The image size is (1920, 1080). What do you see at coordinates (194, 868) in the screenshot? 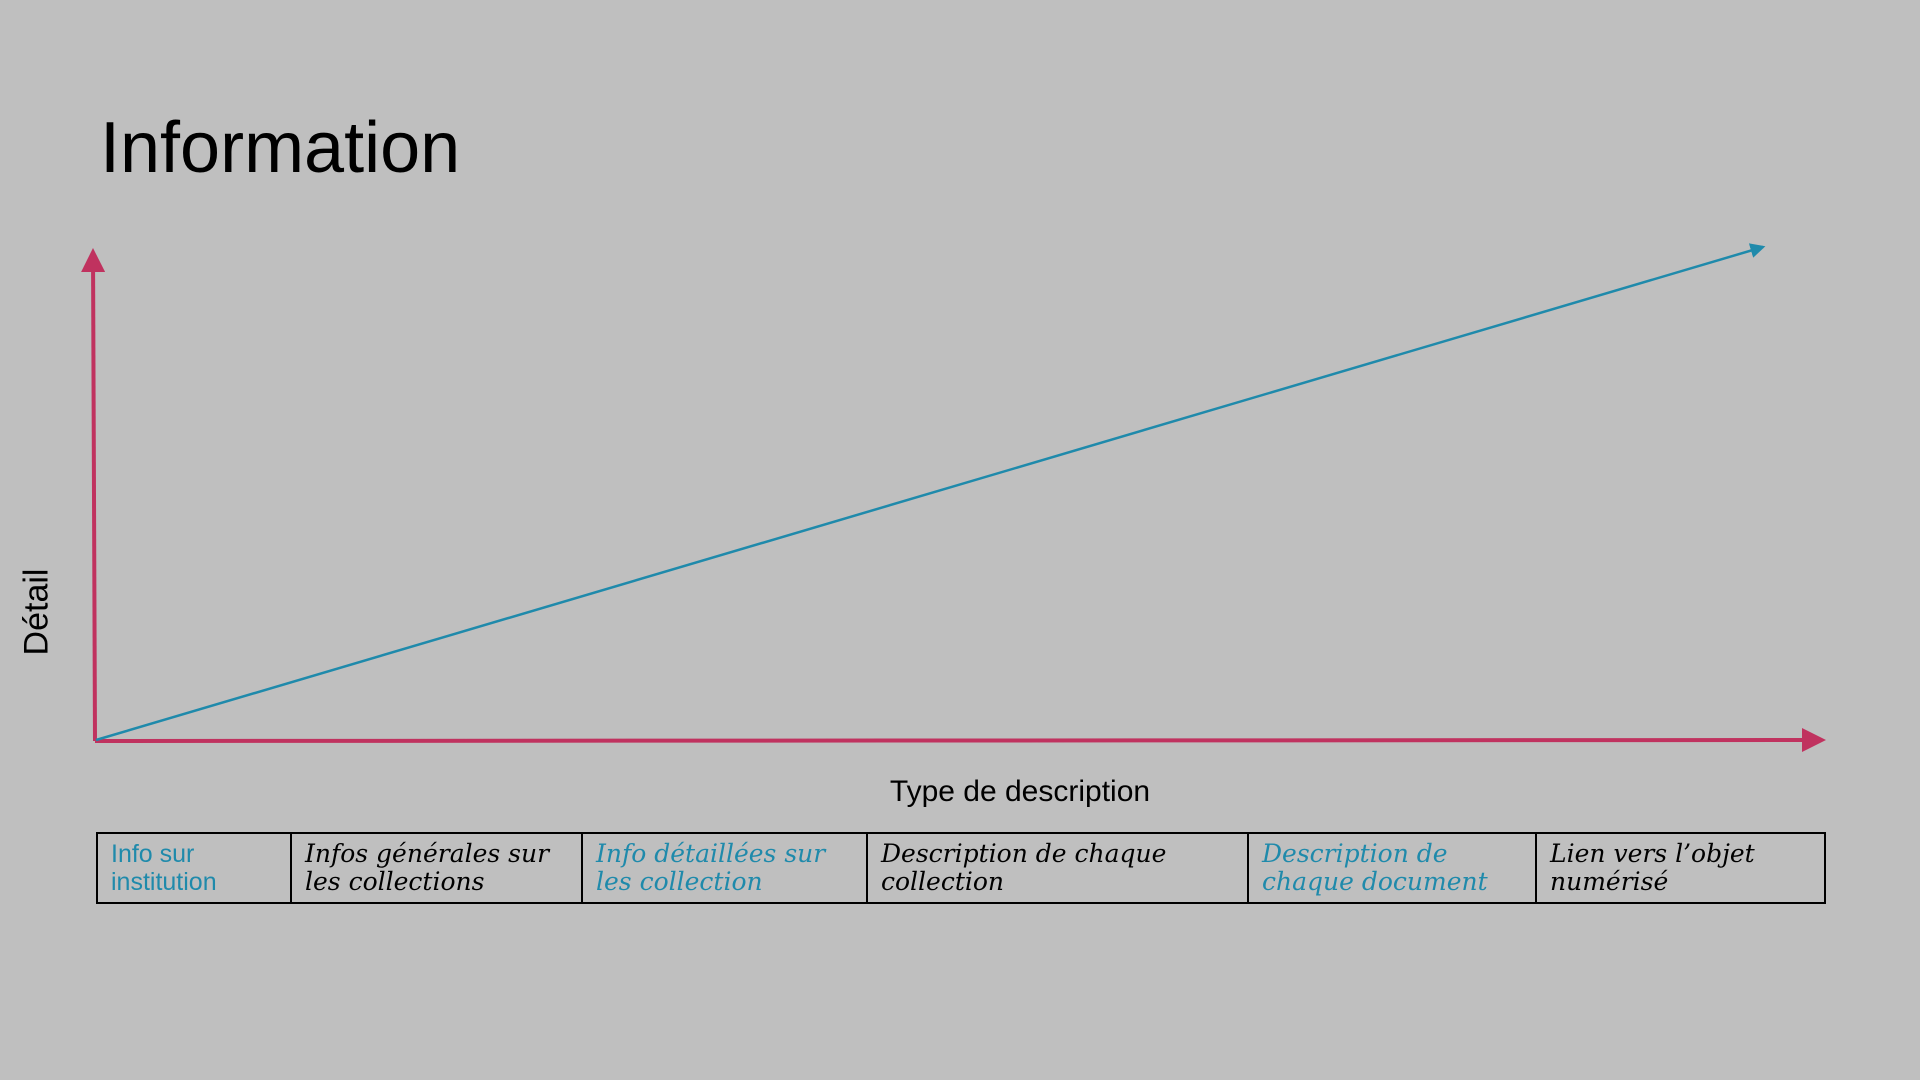
I see `category-cell-institution: Info sur institution` at bounding box center [194, 868].